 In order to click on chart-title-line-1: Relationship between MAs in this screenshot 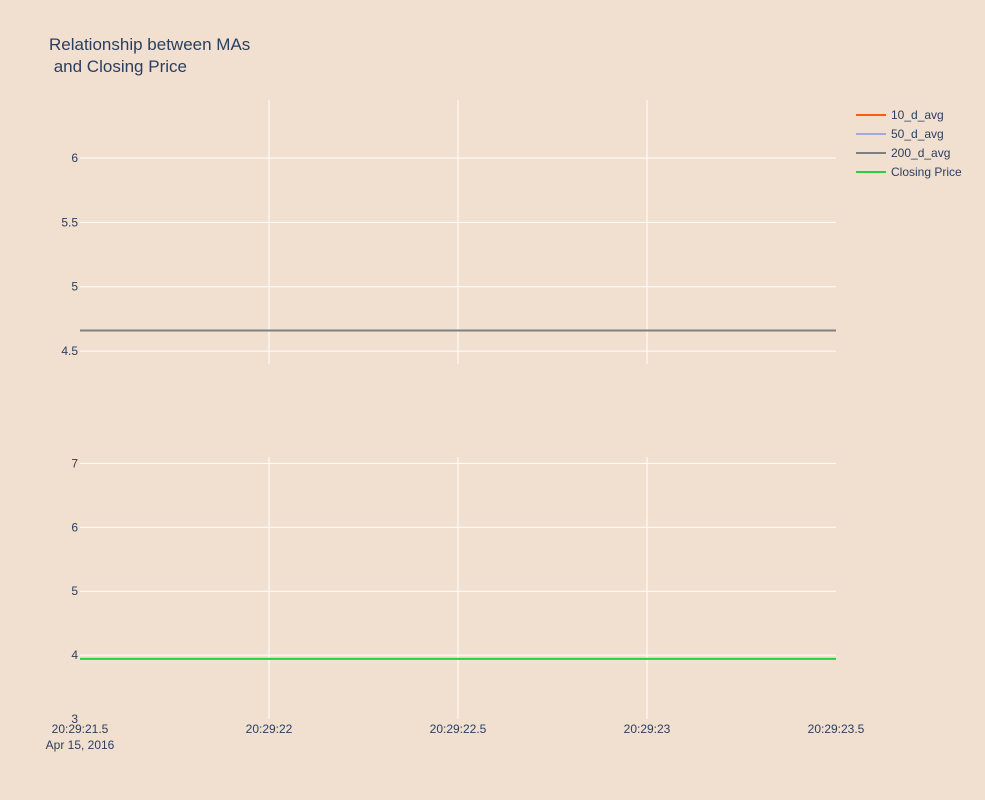, I will do `click(149, 44)`.